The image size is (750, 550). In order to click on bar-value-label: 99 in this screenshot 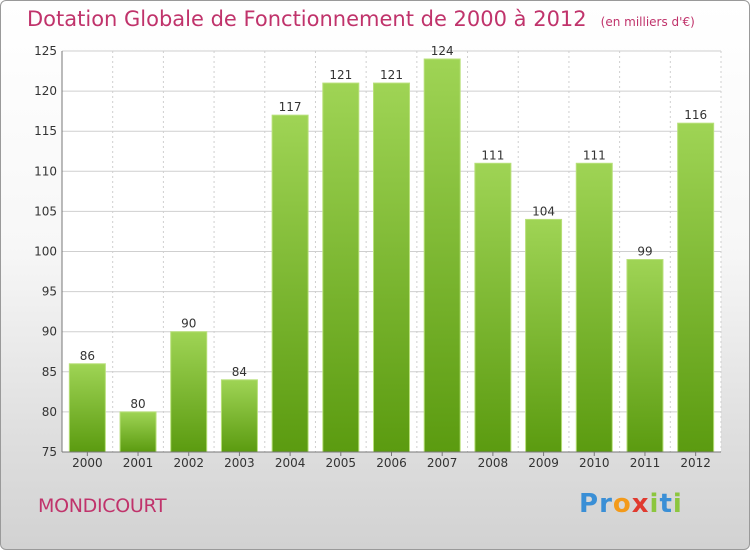, I will do `click(644, 252)`.